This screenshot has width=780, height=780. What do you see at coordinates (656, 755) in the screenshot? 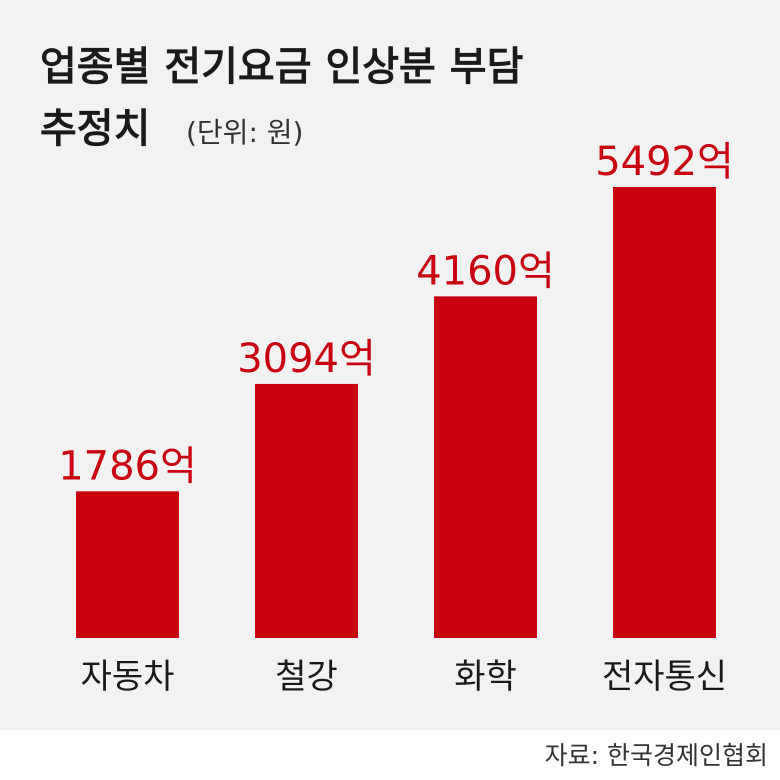
I see `source: 자료: 한국경제인협회` at bounding box center [656, 755].